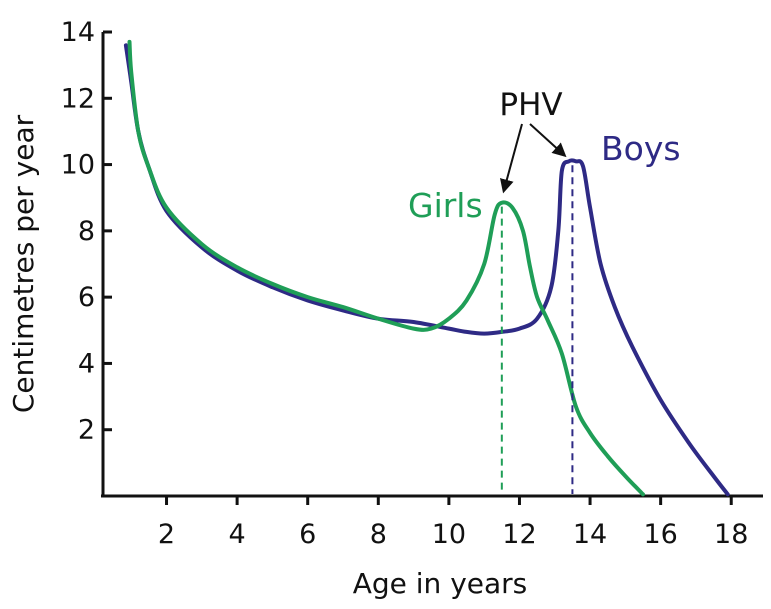 This screenshot has width=771, height=609. I want to click on y-axis-label: Centimetres per year, so click(23, 263).